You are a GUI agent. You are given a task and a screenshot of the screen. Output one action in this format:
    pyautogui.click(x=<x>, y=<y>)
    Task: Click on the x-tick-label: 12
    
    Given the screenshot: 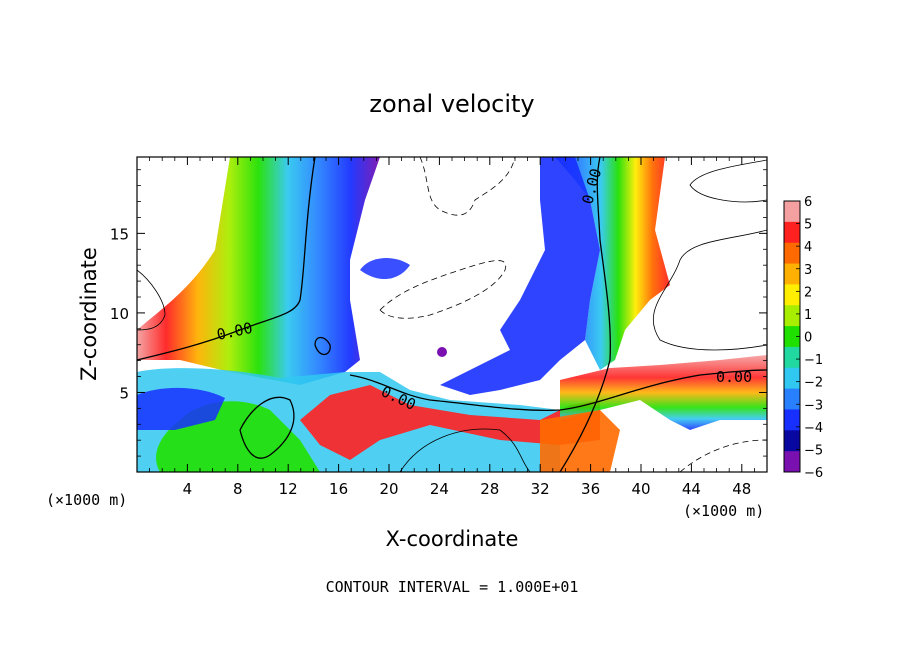 What is the action you would take?
    pyautogui.click(x=288, y=489)
    